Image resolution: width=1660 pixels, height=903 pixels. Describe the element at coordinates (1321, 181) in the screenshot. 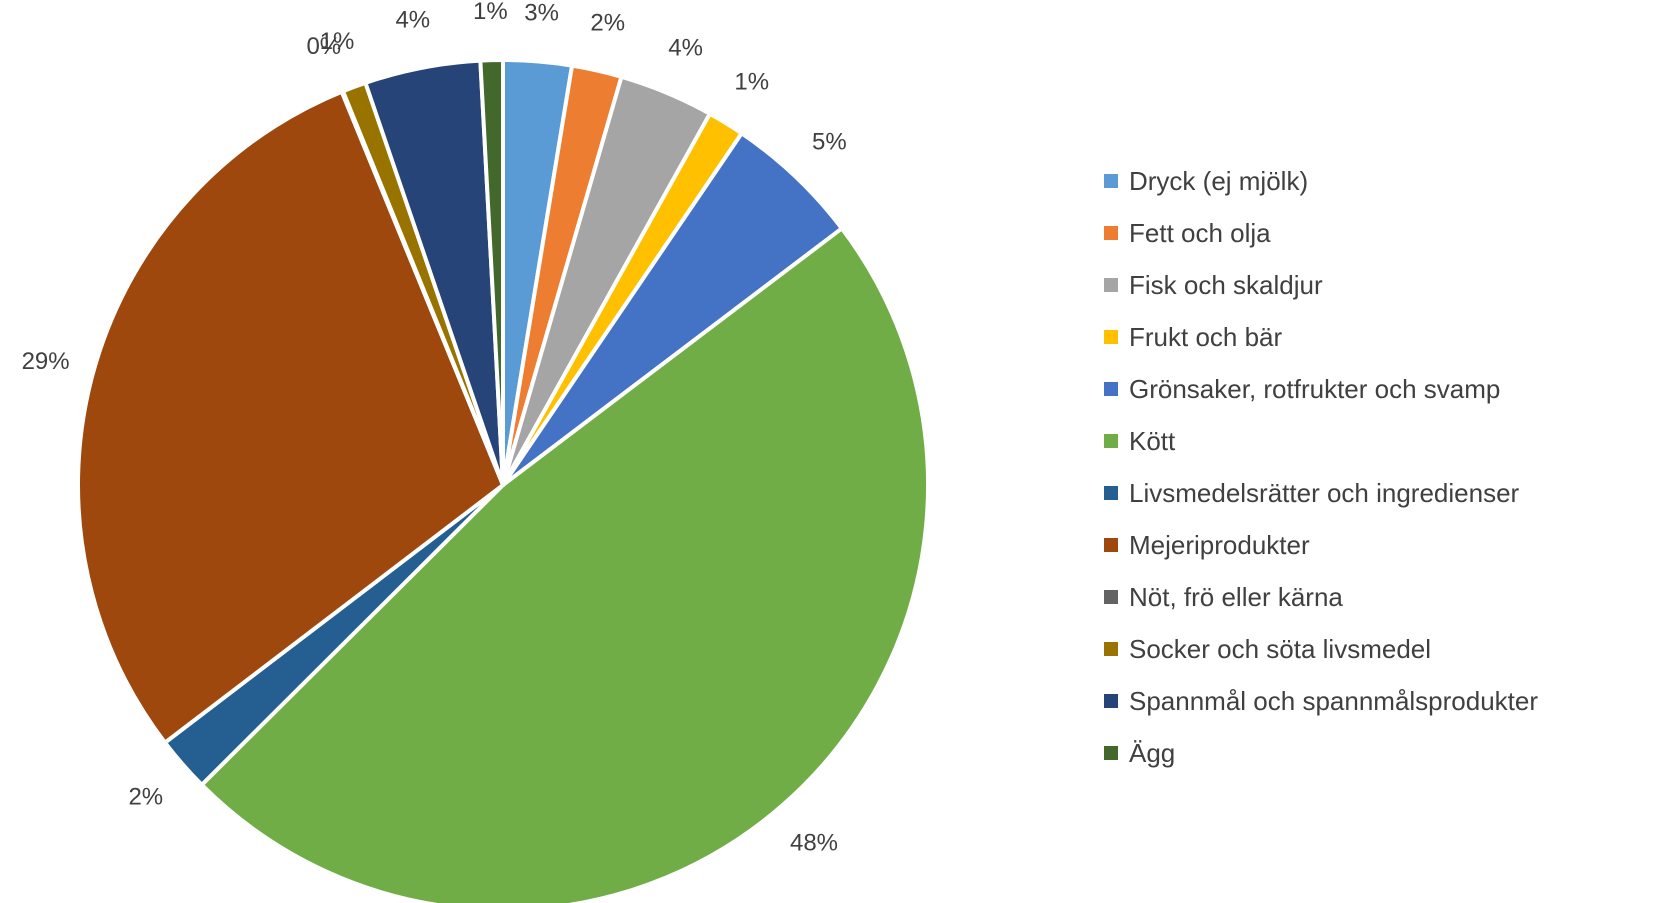

I see `legend-item: Dryck (ej mjölk)` at that location.